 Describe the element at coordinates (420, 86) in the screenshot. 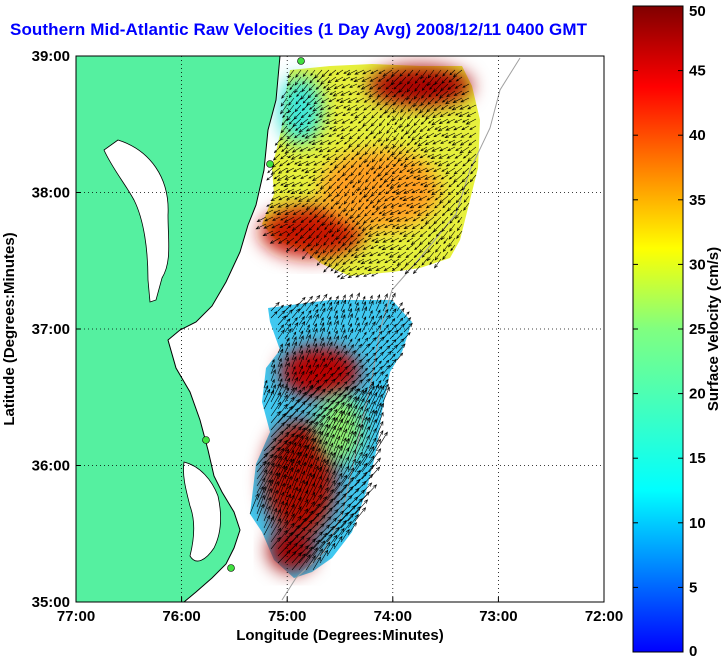

I see `north-field-hotspot-northeast` at that location.